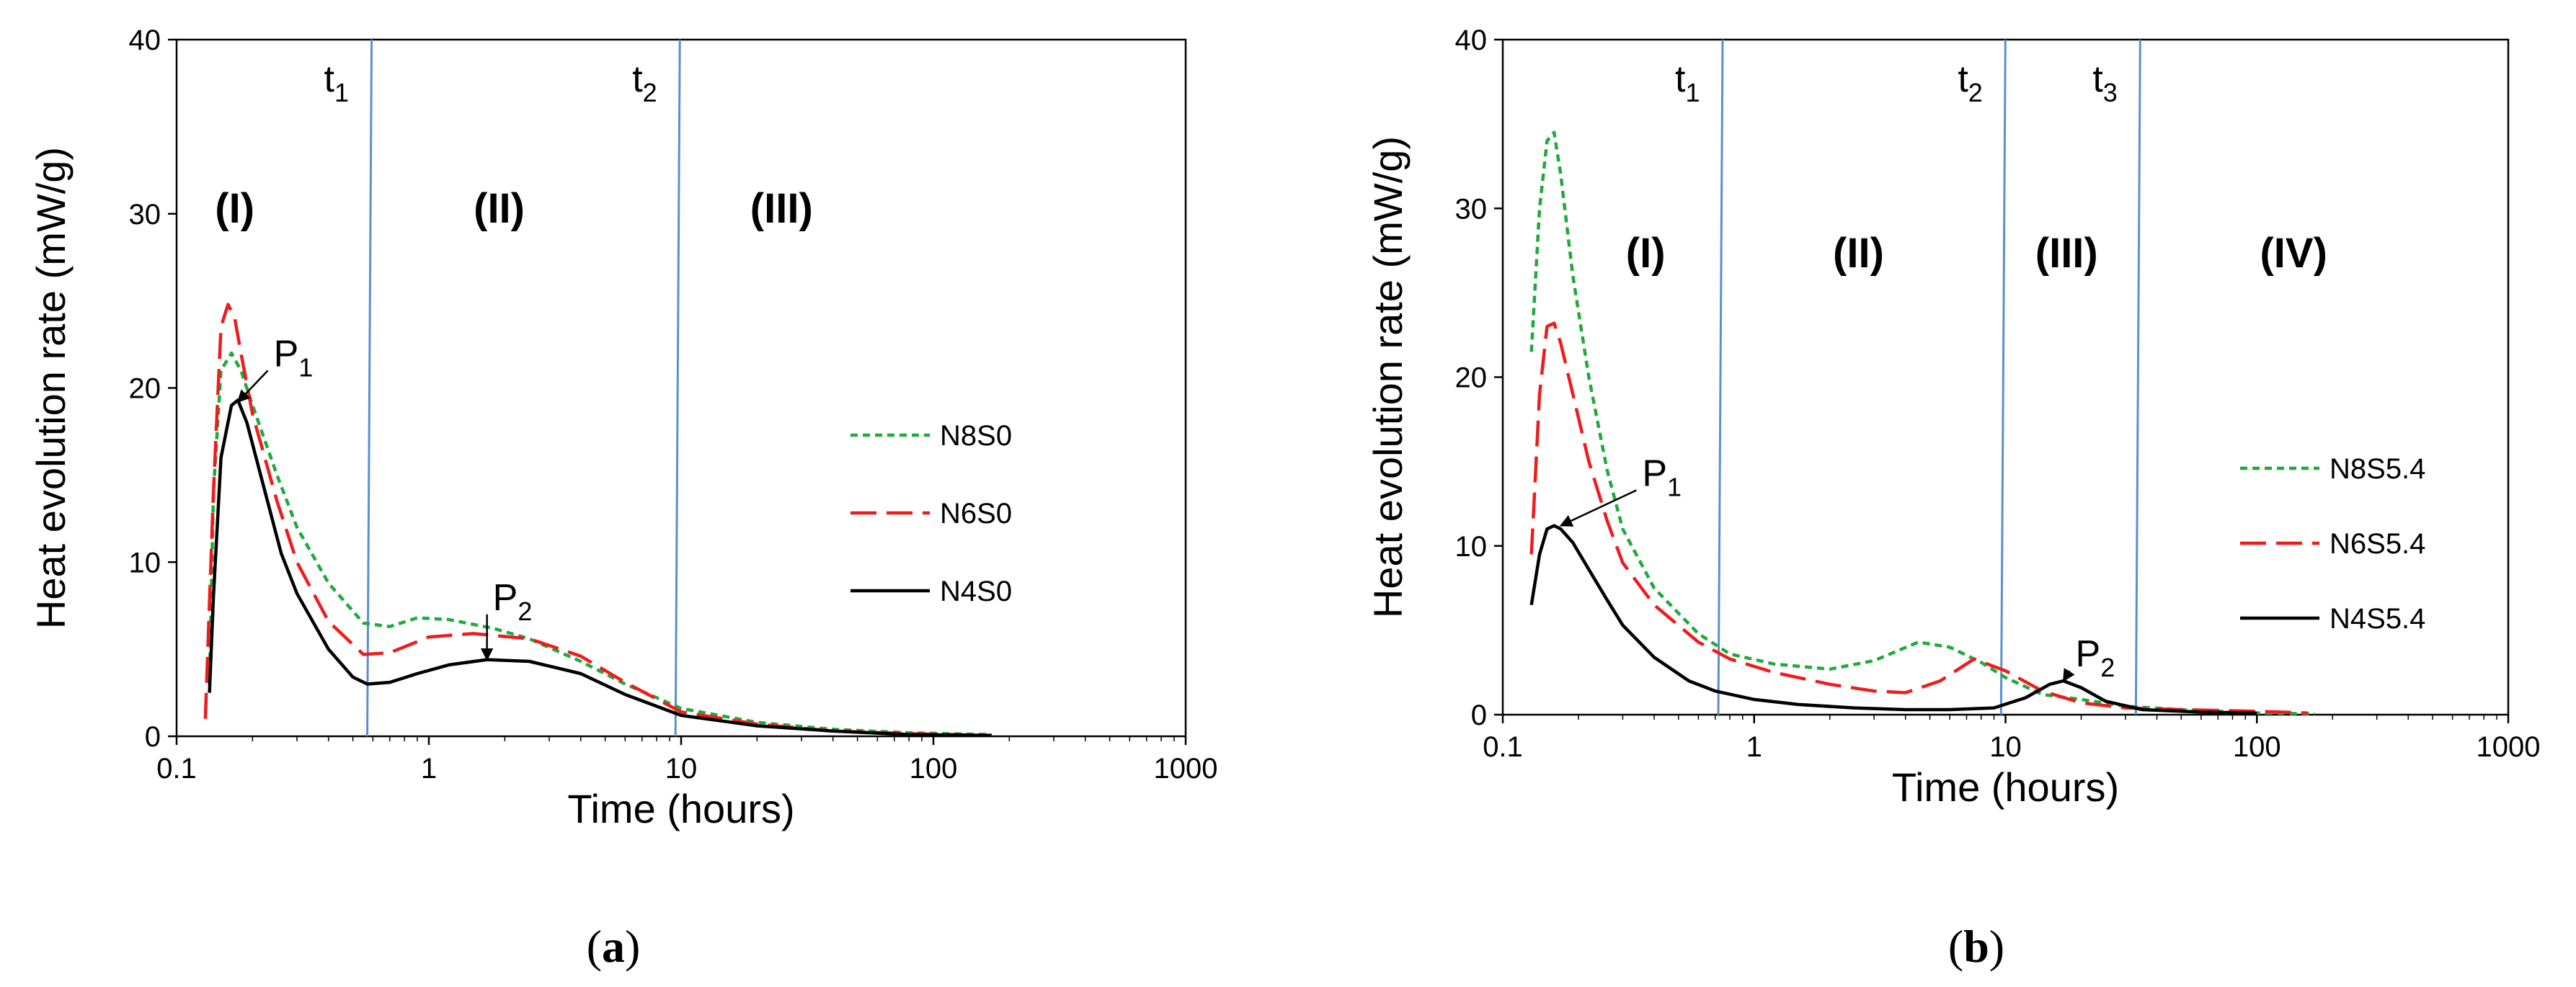 This screenshot has width=2576, height=987. I want to click on series-line-n8s0, so click(600, 543).